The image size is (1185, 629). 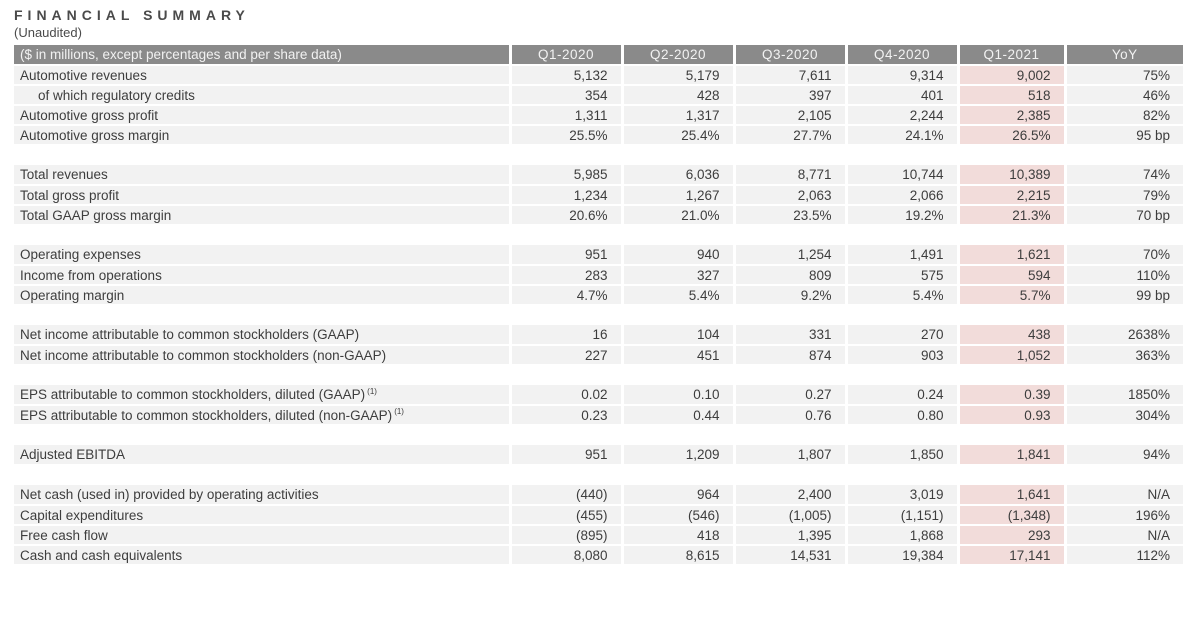 I want to click on cell-value: 5,179, so click(x=679, y=75).